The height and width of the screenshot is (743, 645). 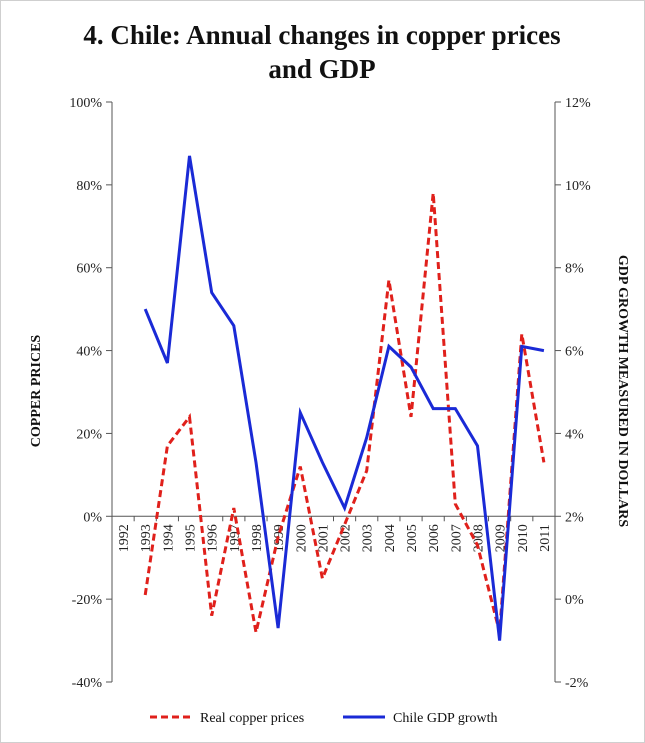 What do you see at coordinates (545, 537) in the screenshot?
I see `x-tick-label: 2011` at bounding box center [545, 537].